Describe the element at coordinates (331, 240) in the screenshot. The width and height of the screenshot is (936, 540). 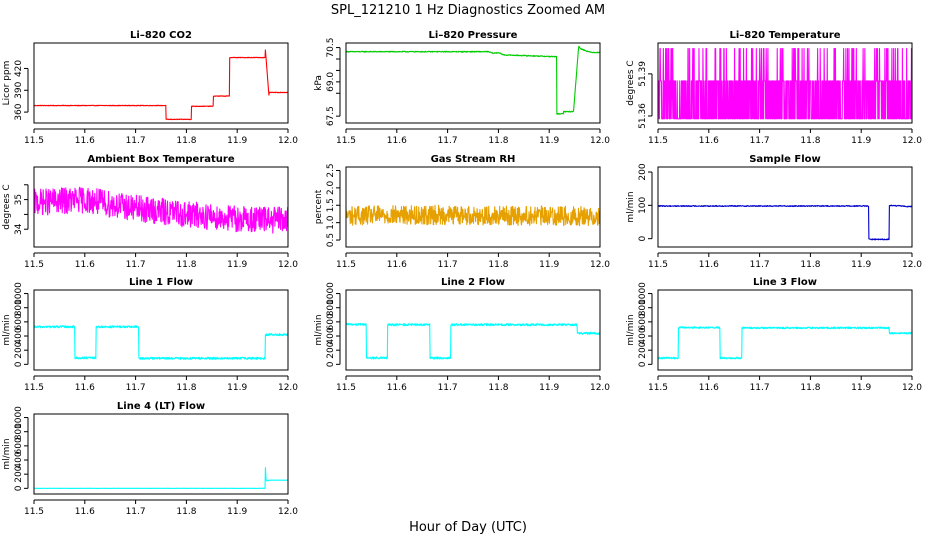
I see `y-tick-label: 0.5` at that location.